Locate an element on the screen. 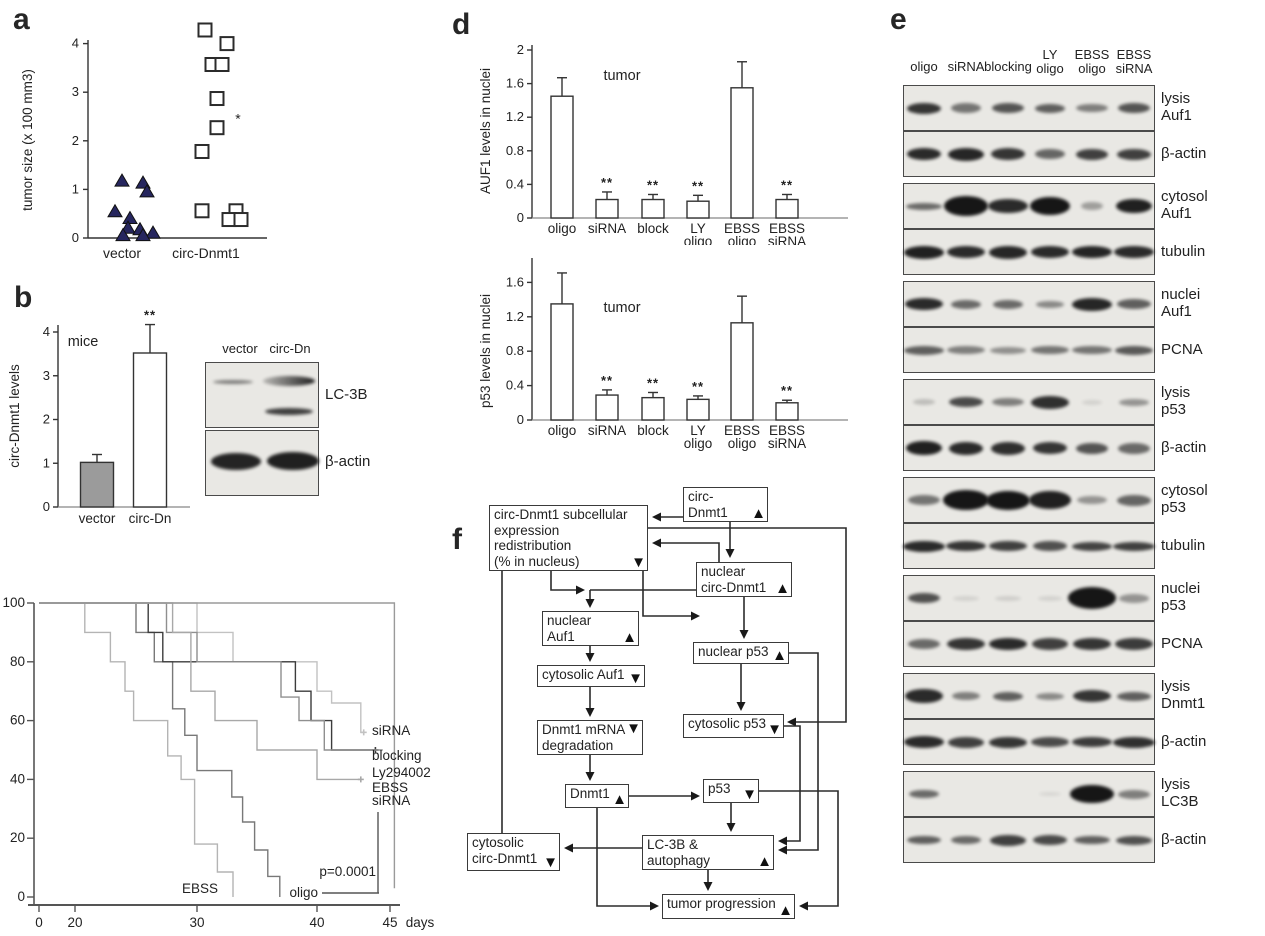  legend-label: siRNA is located at coordinates (391, 800).